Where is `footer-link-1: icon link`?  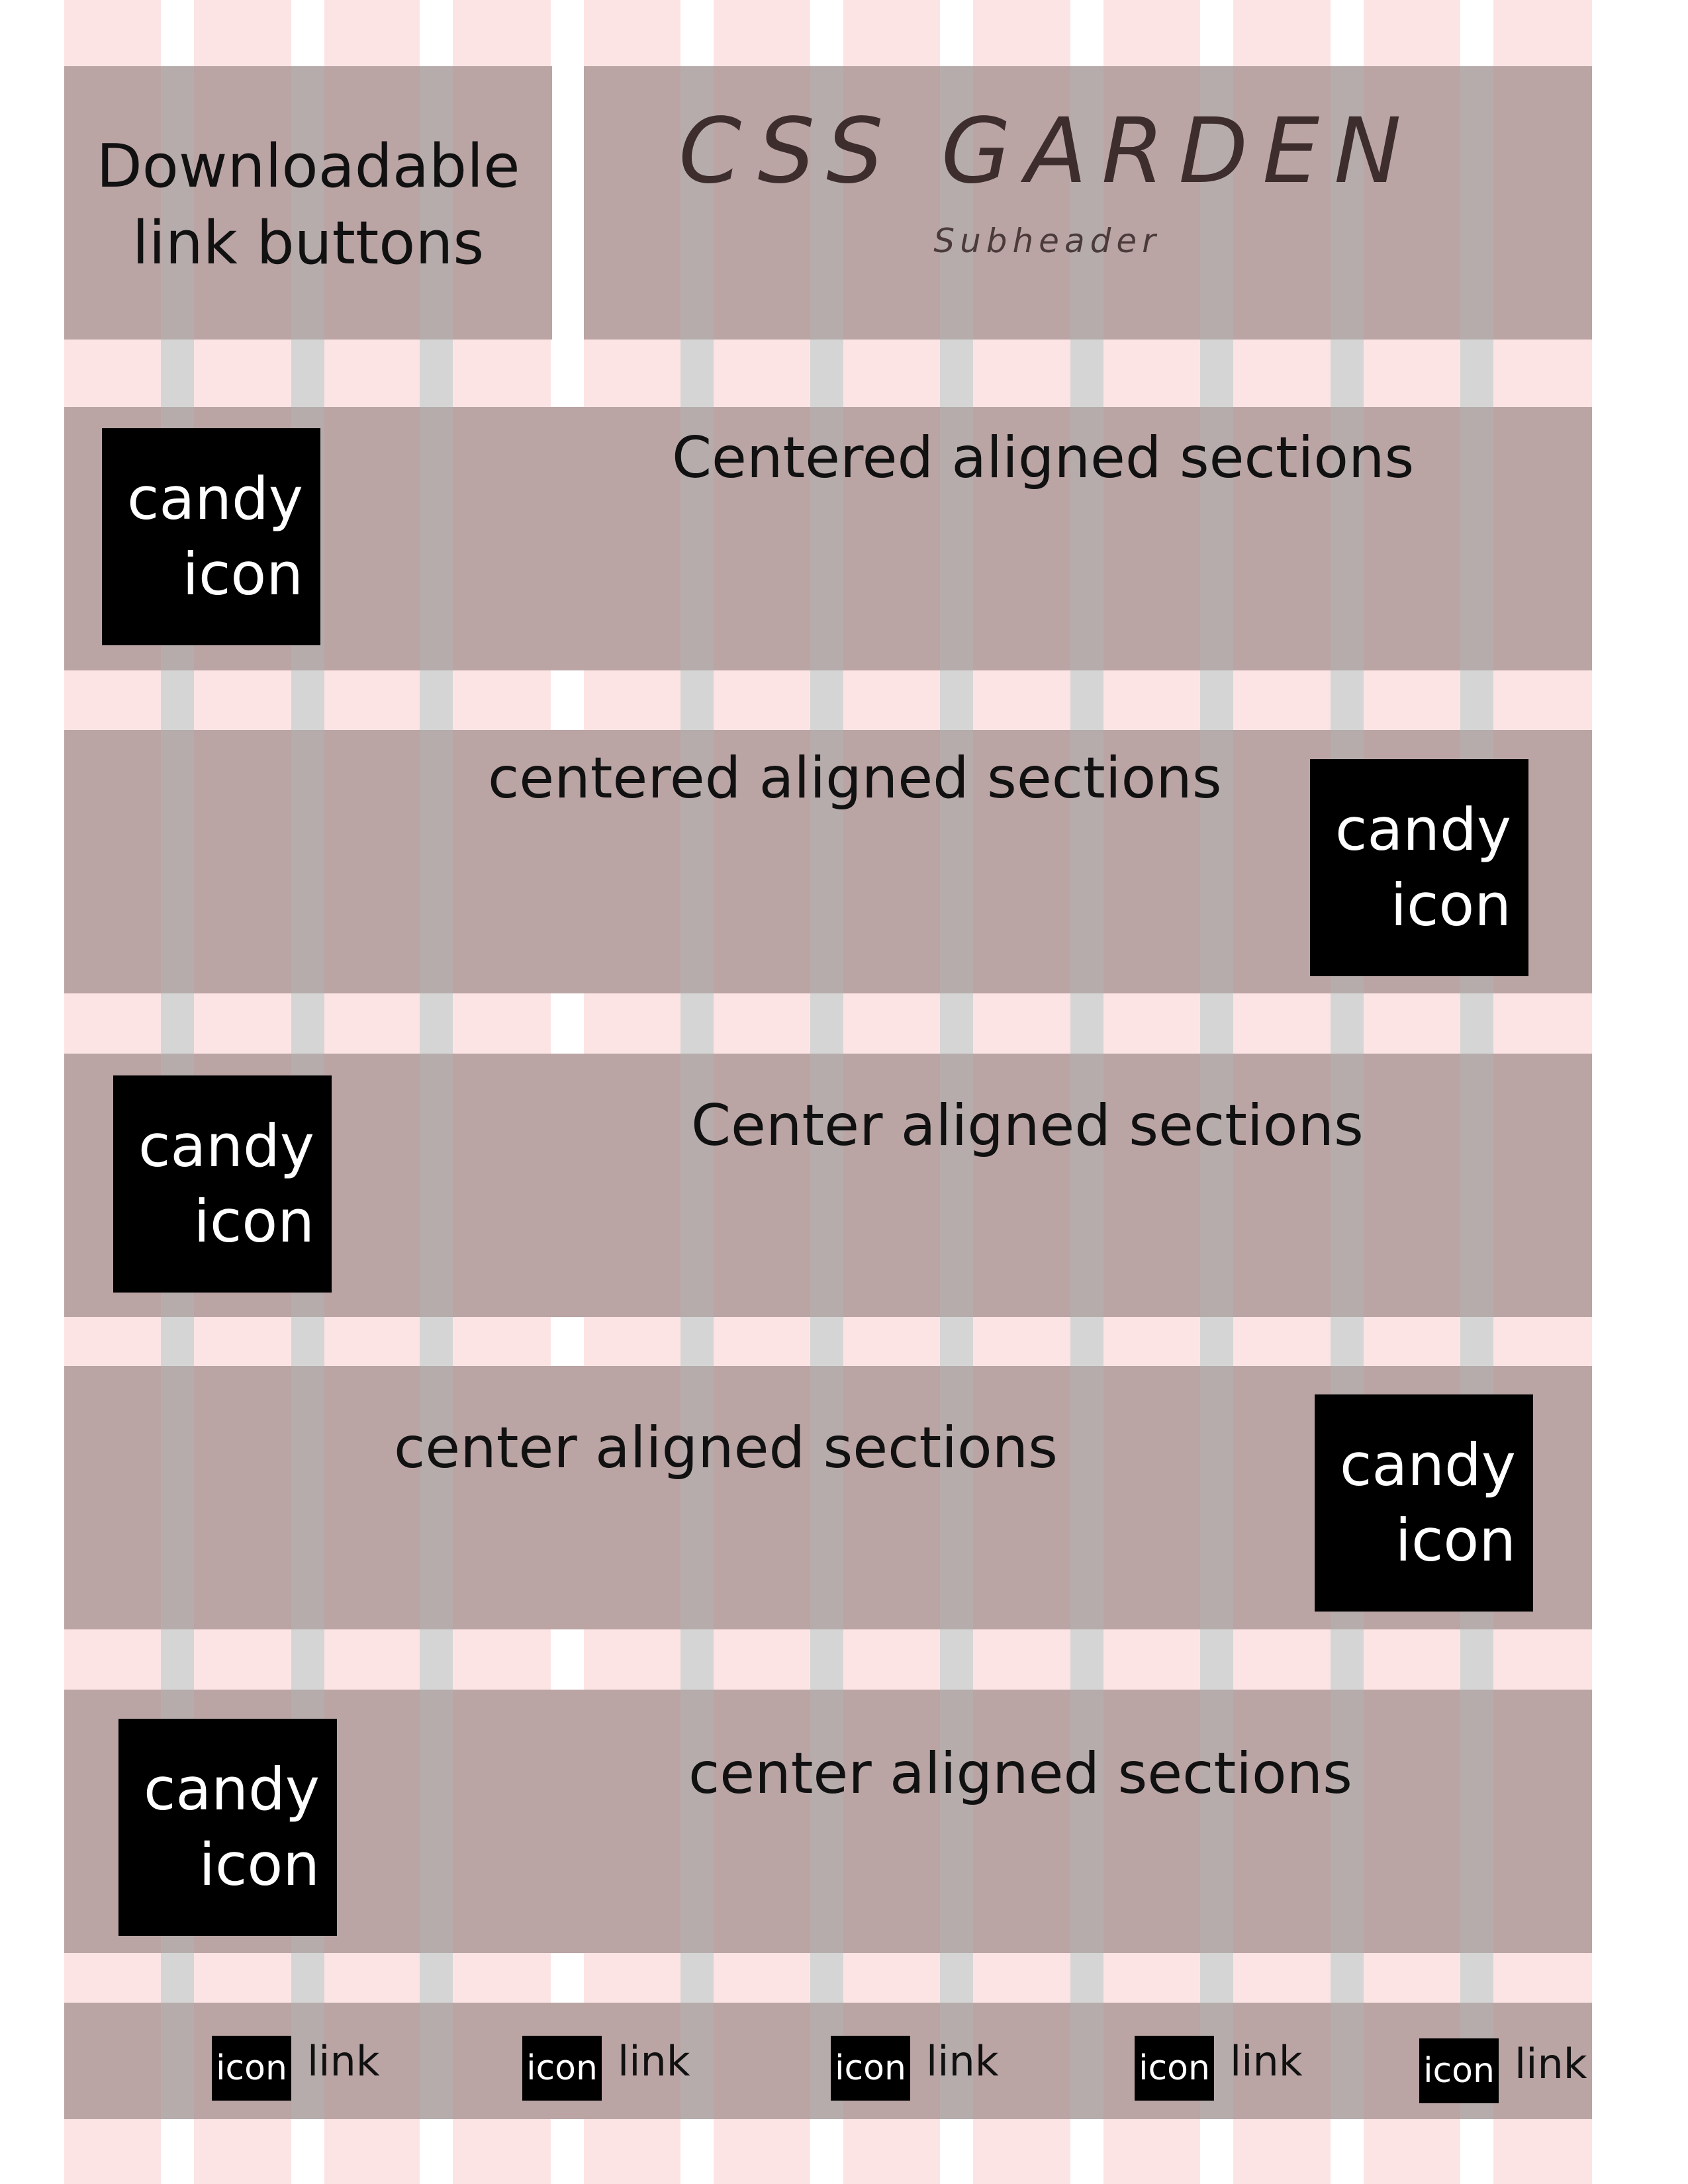 footer-link-1: icon link is located at coordinates (296, 2068).